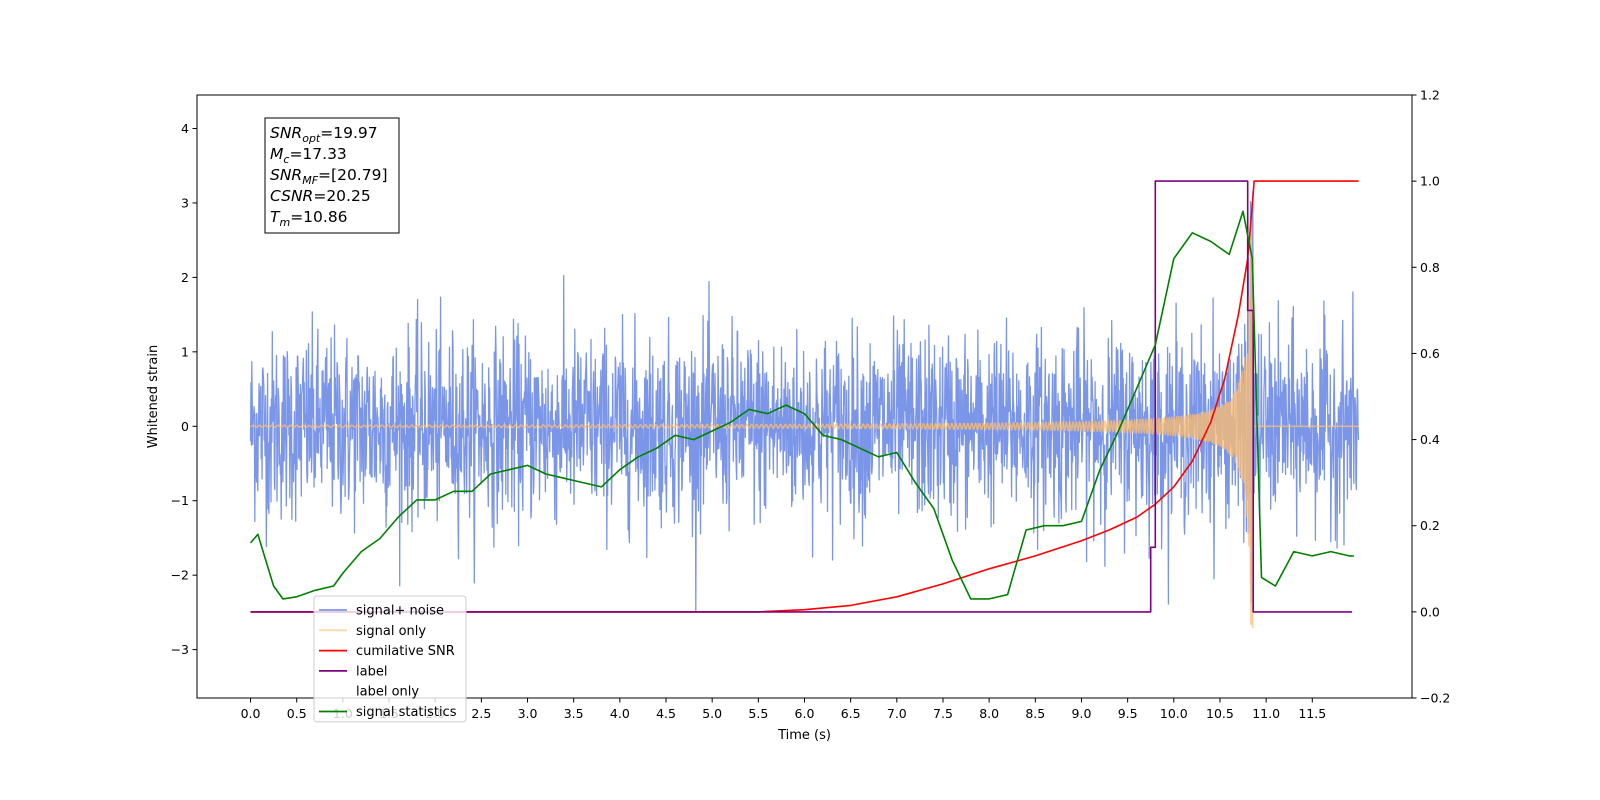 The width and height of the screenshot is (1600, 800). Describe the element at coordinates (666, 713) in the screenshot. I see `x-tick-label: 4.5` at that location.